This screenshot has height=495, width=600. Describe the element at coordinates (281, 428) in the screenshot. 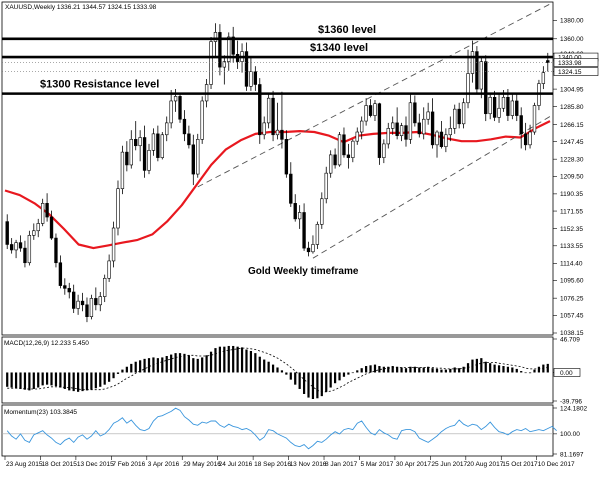

I see `momentum-line` at that location.